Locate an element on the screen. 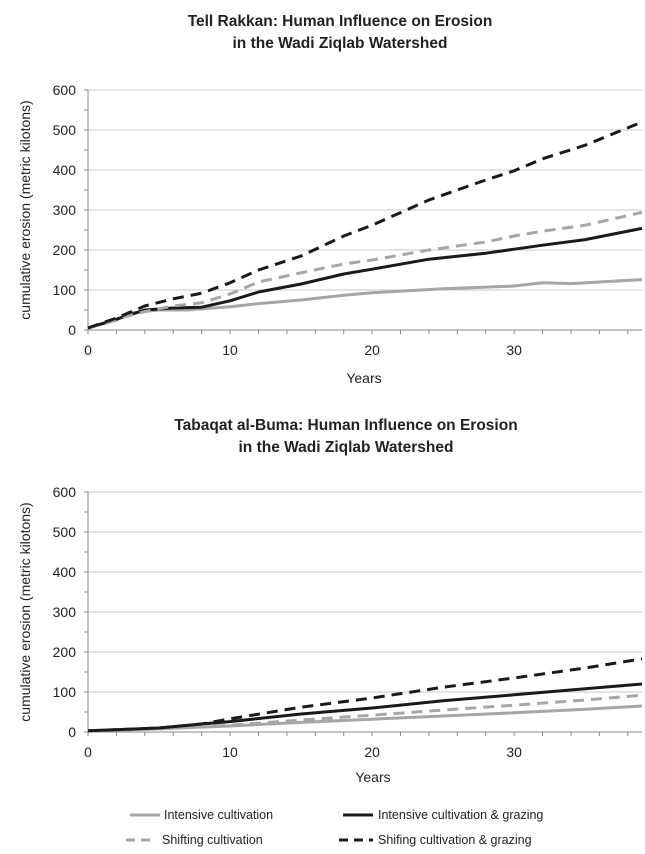  legend-label-shifting-cultivation: Shifting cultivation is located at coordinates (212, 840).